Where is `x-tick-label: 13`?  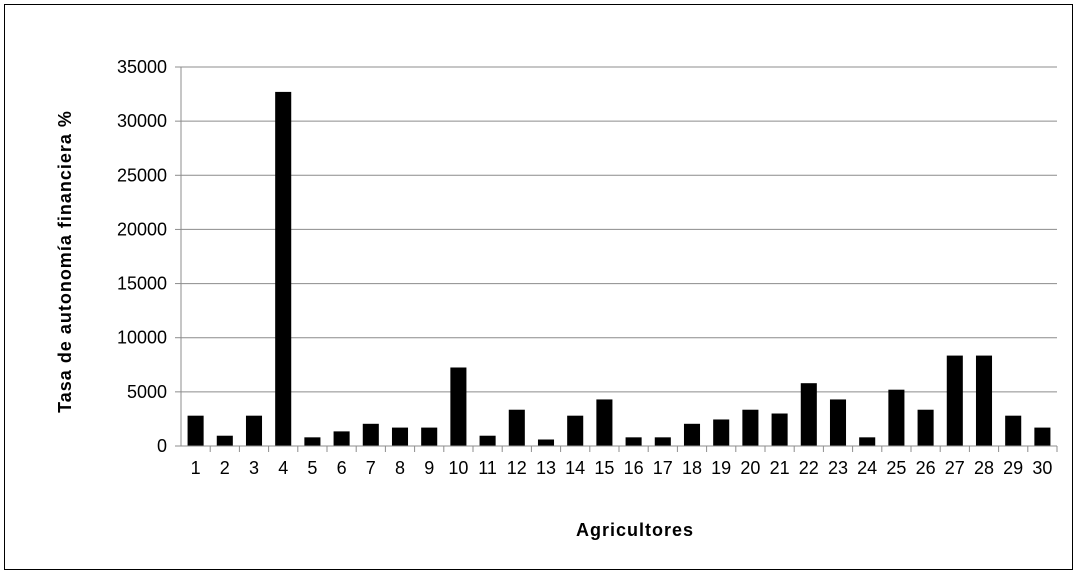 x-tick-label: 13 is located at coordinates (546, 468).